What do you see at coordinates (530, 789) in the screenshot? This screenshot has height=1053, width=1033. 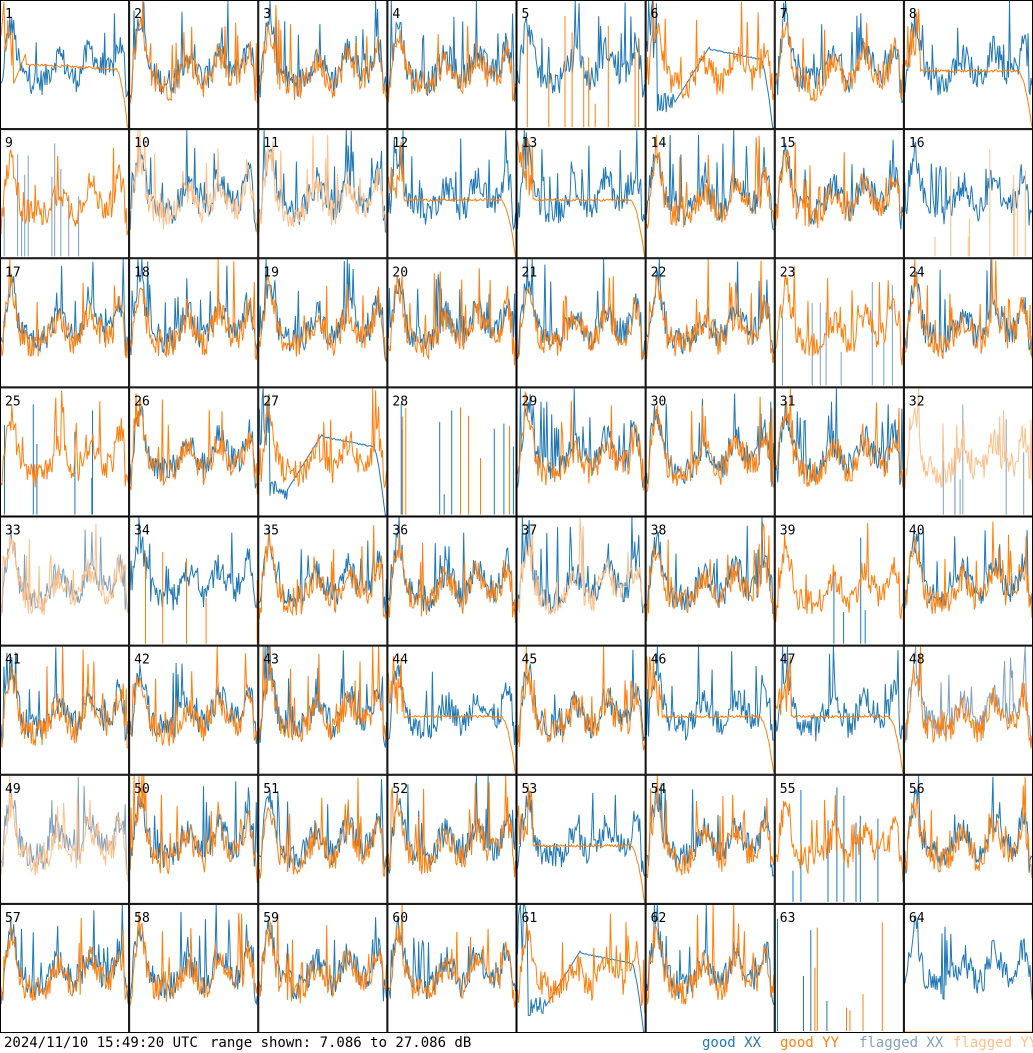 I see `panel-label-53: 53` at bounding box center [530, 789].